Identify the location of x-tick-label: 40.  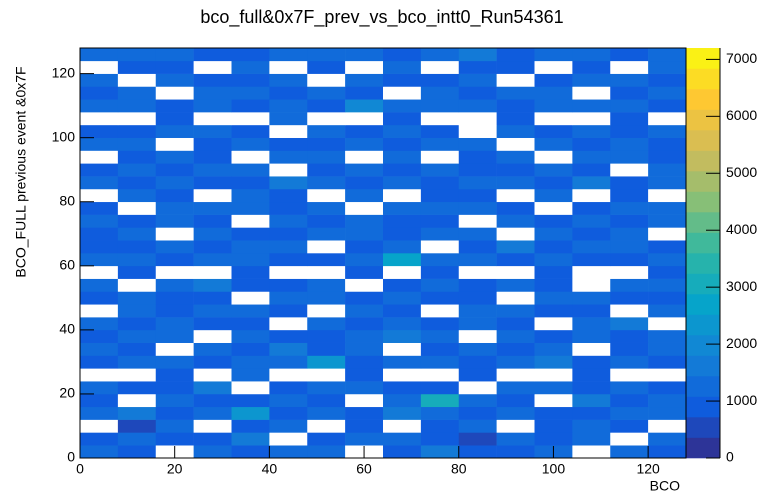
(270, 469).